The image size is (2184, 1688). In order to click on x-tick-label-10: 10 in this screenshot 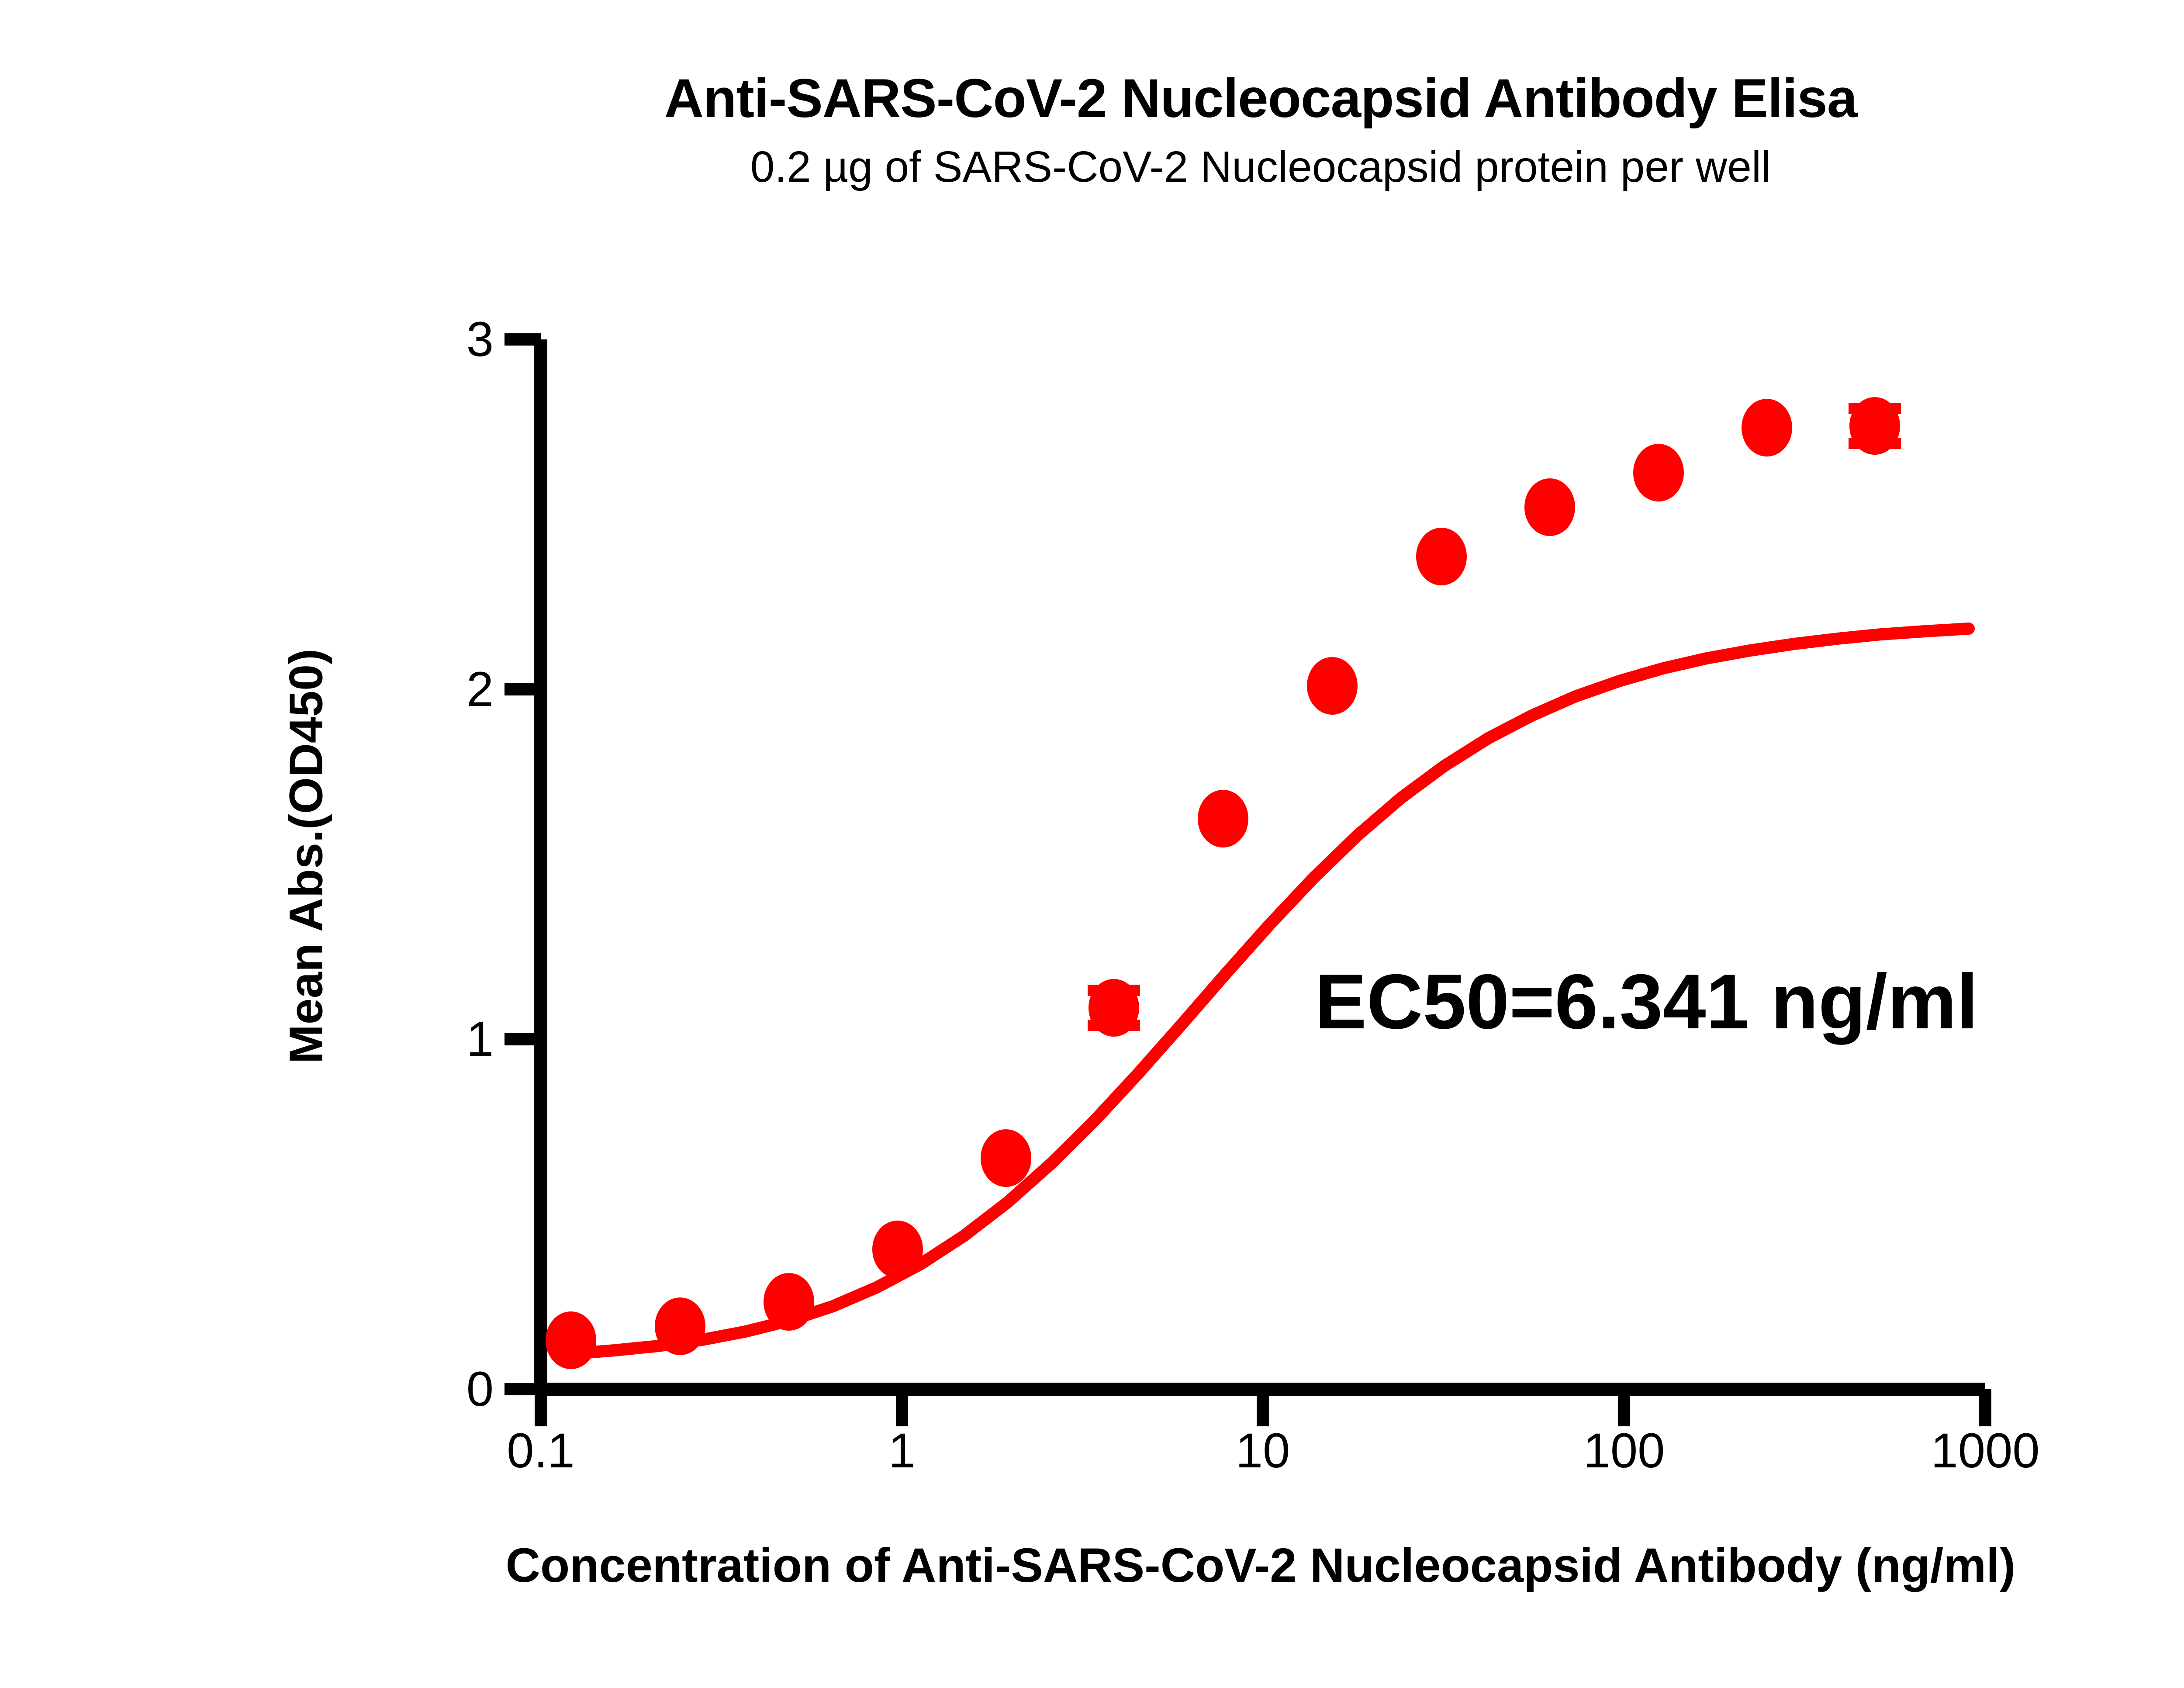, I will do `click(1262, 1450)`.